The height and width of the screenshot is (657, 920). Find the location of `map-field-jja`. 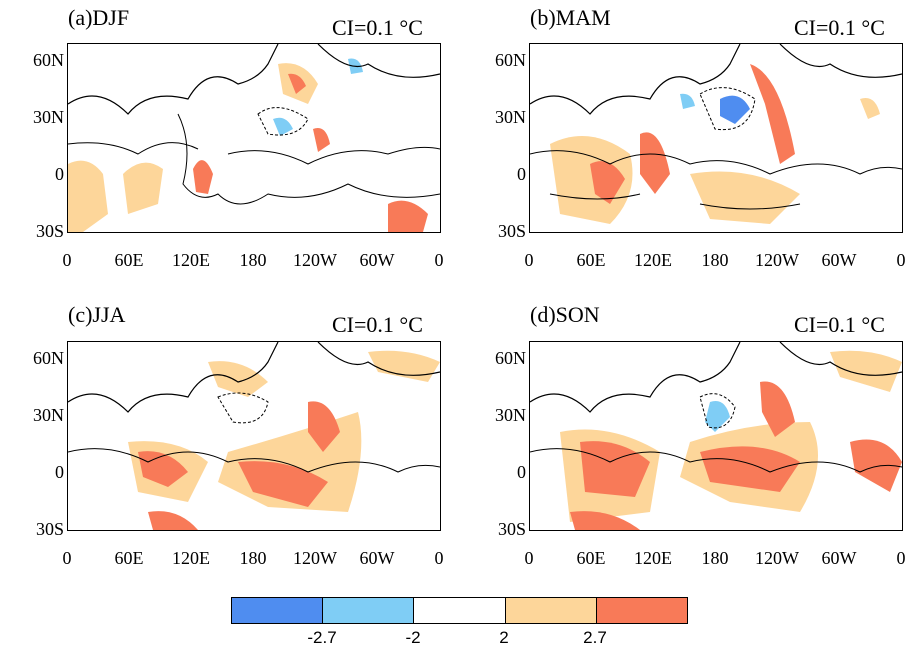

map-field-jja is located at coordinates (254, 436).